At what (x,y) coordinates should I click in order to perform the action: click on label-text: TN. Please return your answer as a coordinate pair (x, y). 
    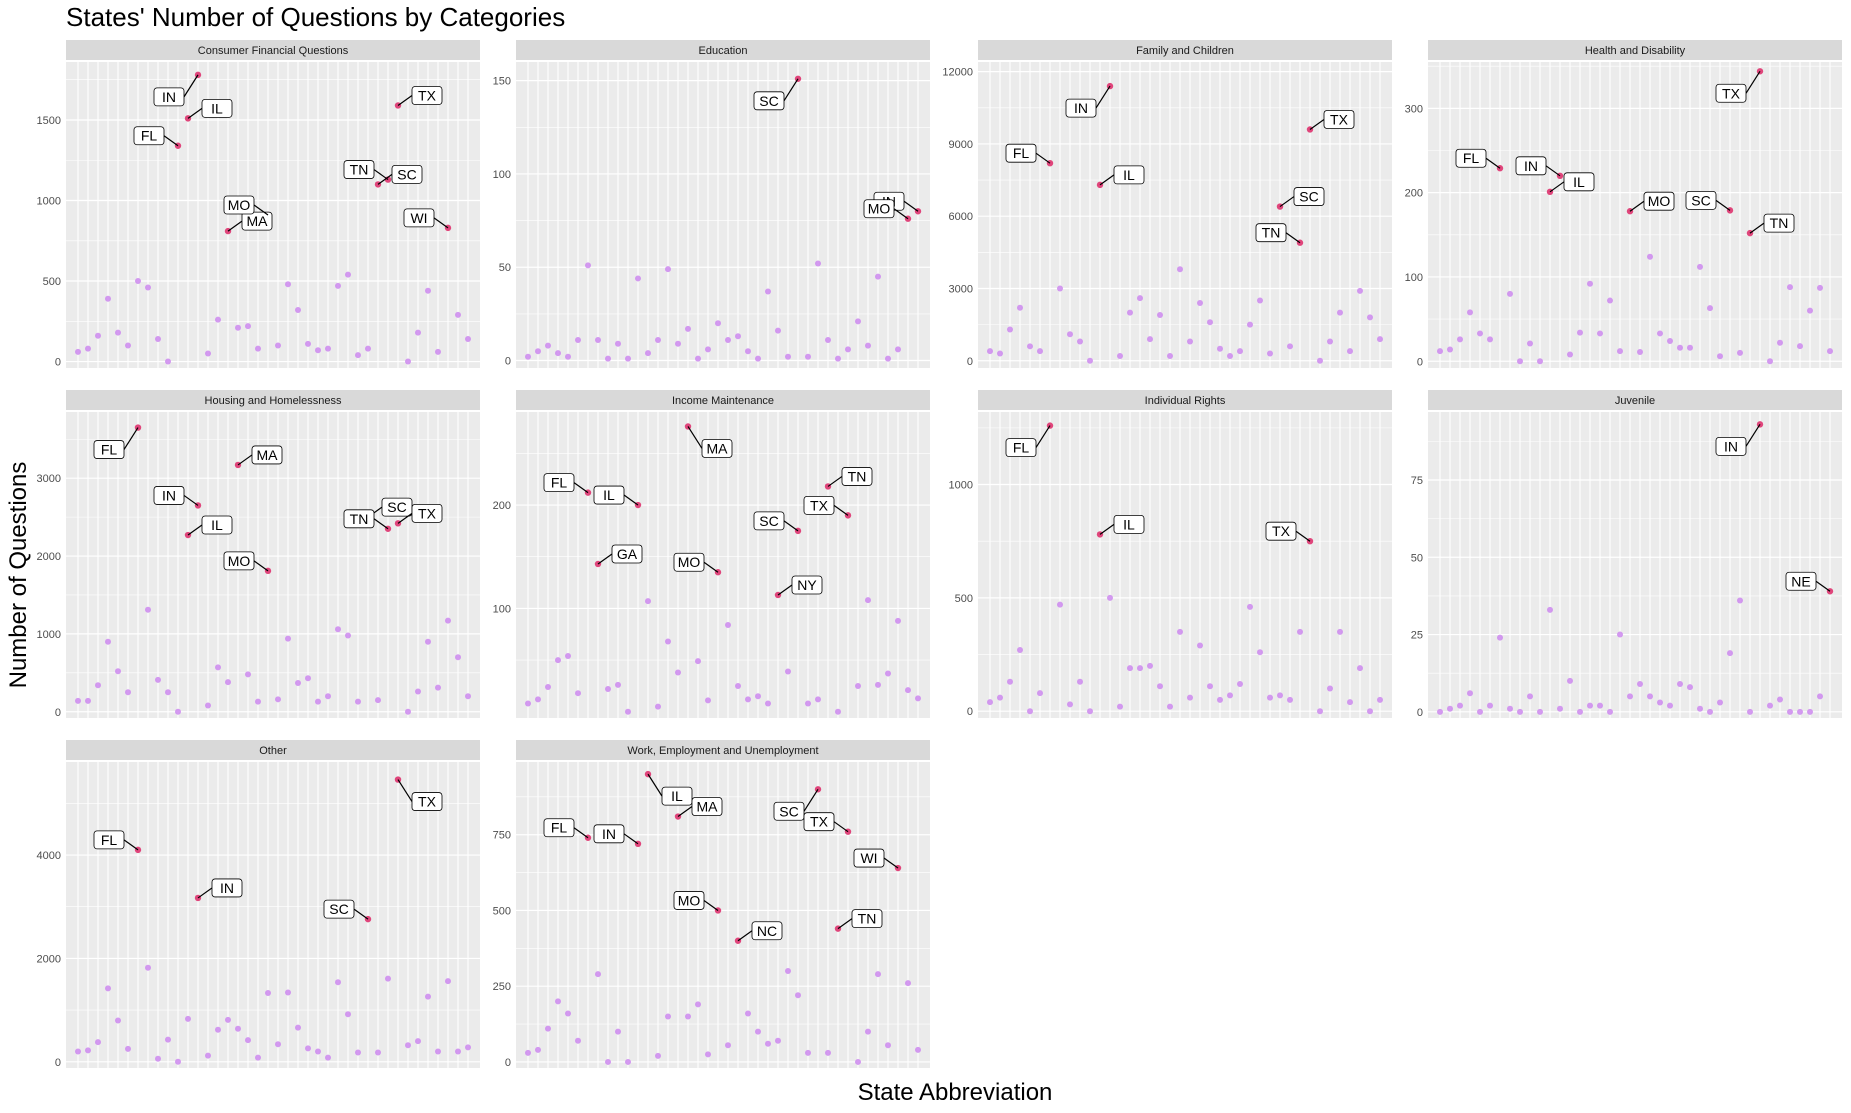
    Looking at the image, I should click on (1271, 233).